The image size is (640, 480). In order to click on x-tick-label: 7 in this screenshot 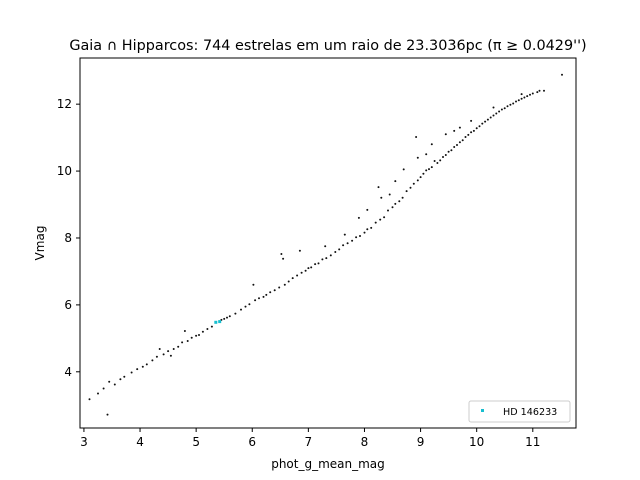, I will do `click(309, 442)`.